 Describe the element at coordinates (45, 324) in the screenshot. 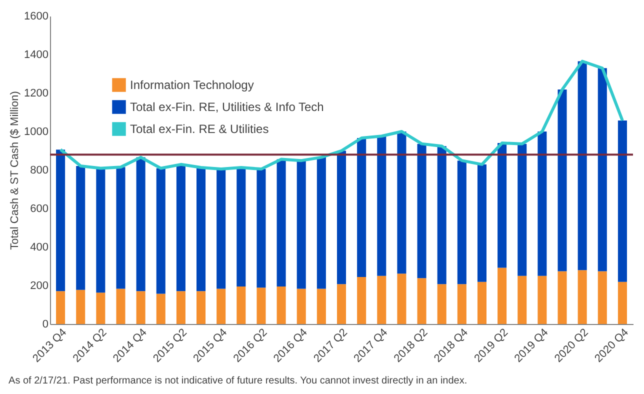

I see `y-tick-label: 0` at that location.